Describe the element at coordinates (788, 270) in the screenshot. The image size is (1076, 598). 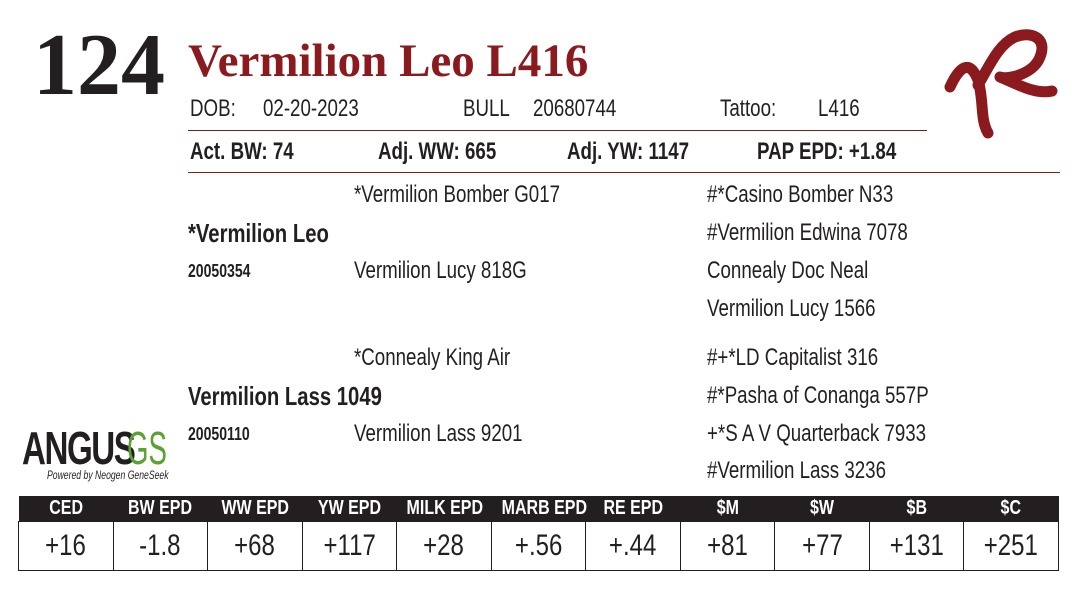
I see `grandparent: Connealy Doc Neal` at that location.